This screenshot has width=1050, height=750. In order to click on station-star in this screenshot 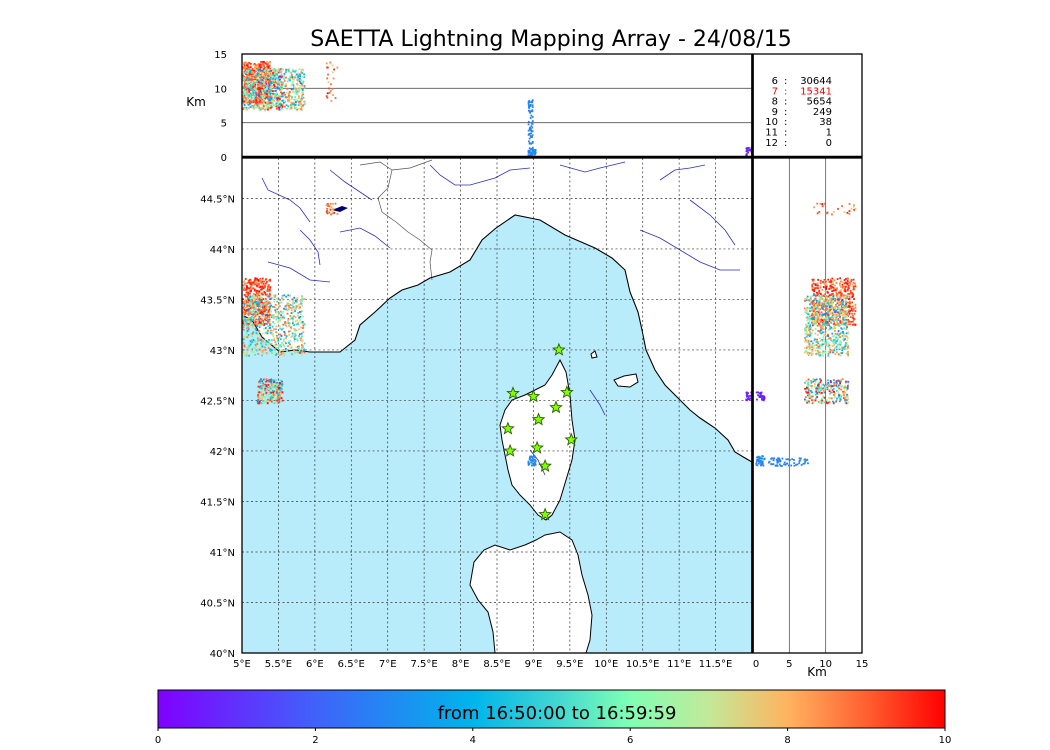, I will do `click(513, 393)`.